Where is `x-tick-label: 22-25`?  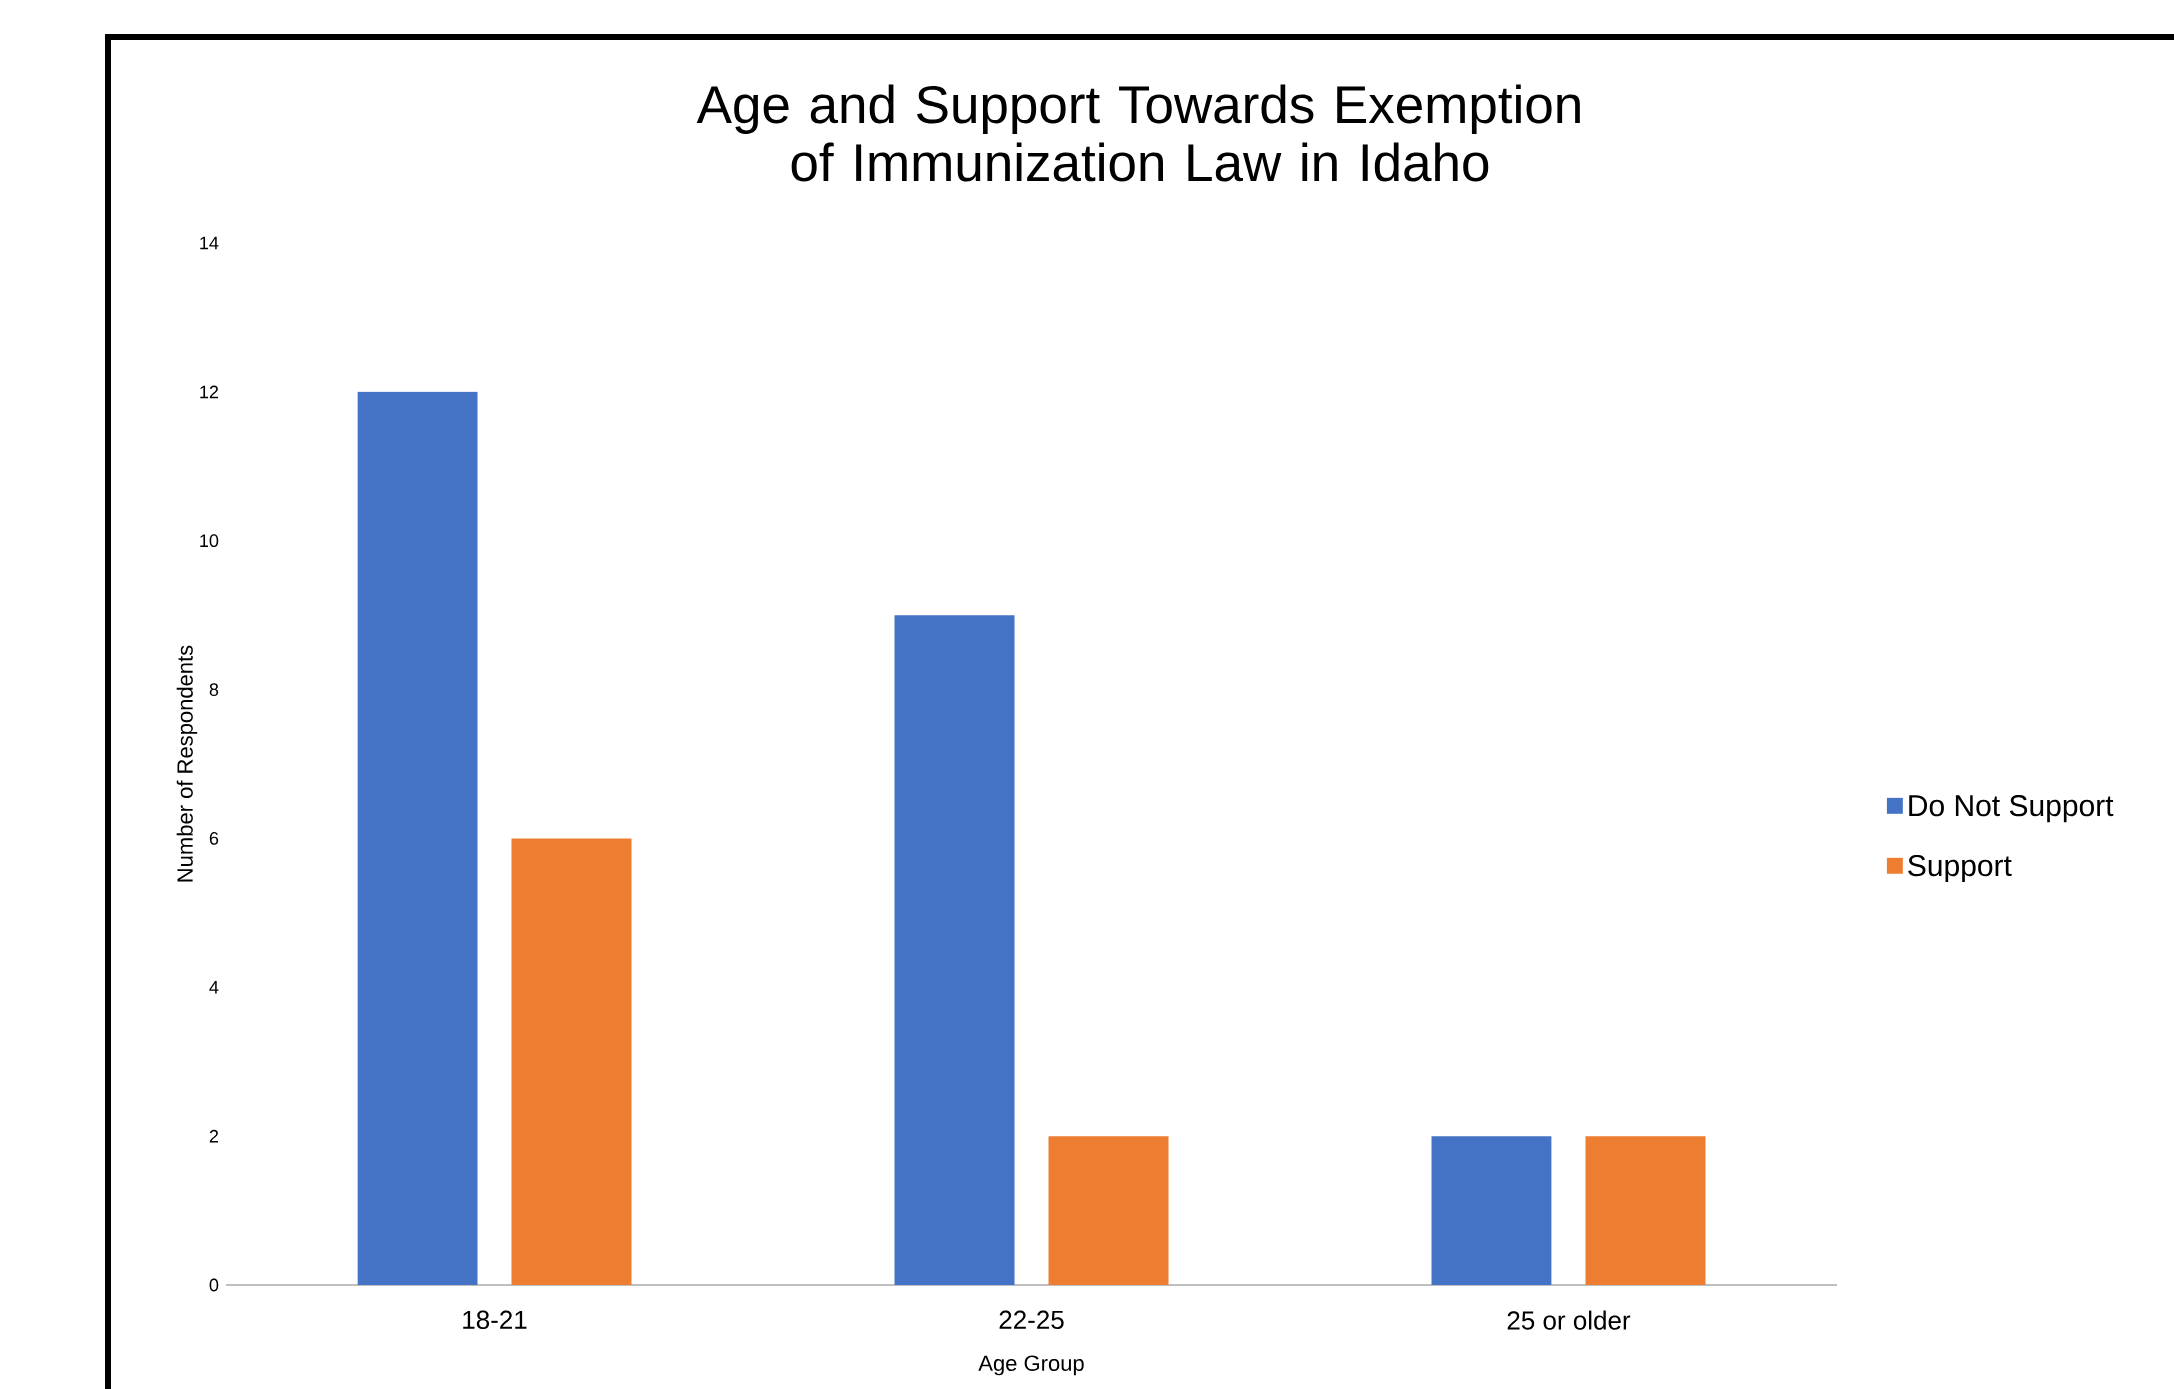
x-tick-label: 22-25 is located at coordinates (1031, 1320).